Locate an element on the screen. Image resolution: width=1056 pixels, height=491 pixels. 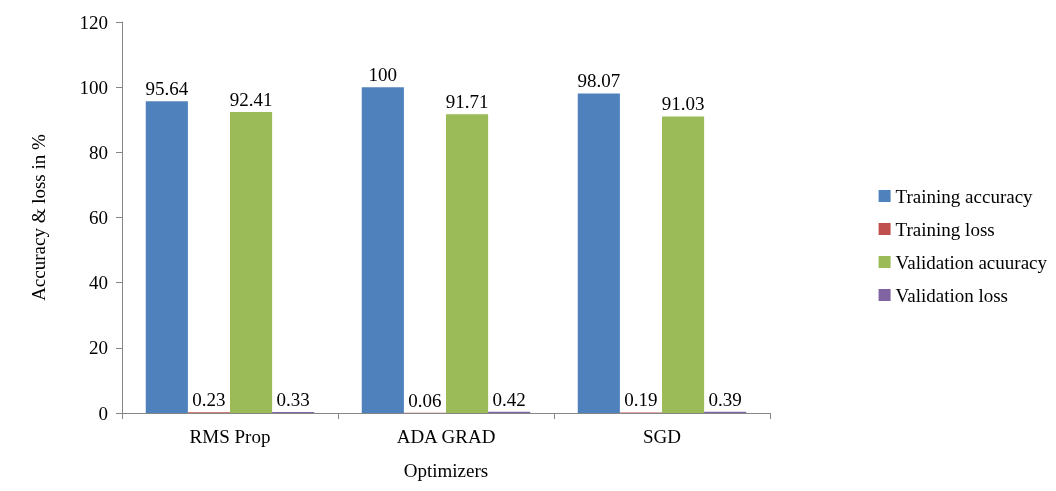
data-label: 98.07 is located at coordinates (599, 81).